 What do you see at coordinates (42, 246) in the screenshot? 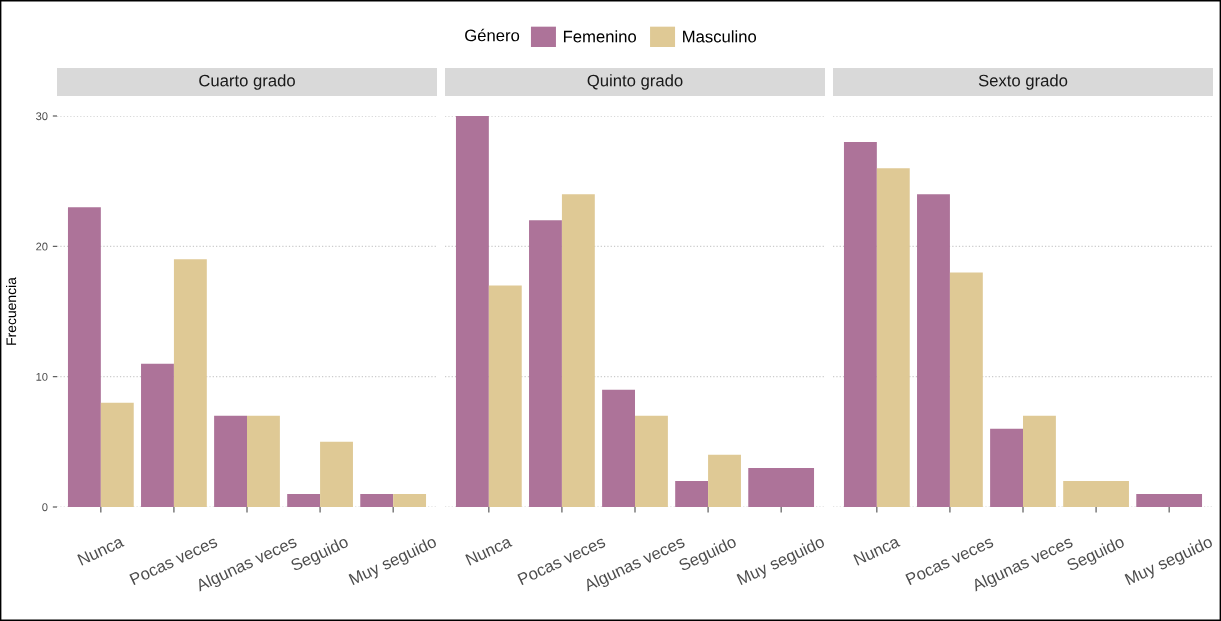
I see `y-tick-label: 20` at bounding box center [42, 246].